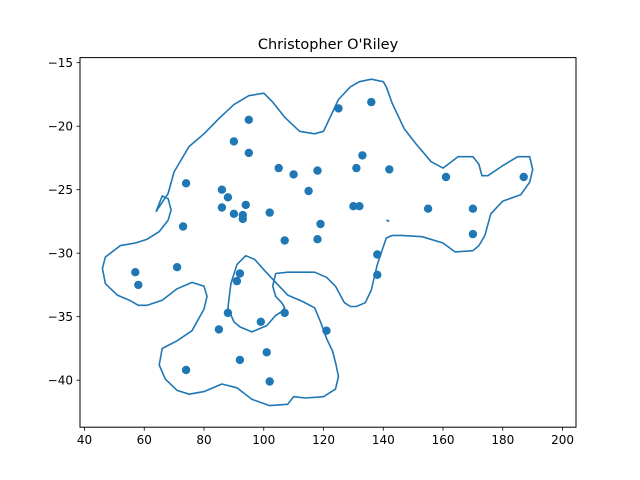 The image size is (640, 480). Describe the element at coordinates (263, 440) in the screenshot. I see `x-tick-label: 100` at that location.